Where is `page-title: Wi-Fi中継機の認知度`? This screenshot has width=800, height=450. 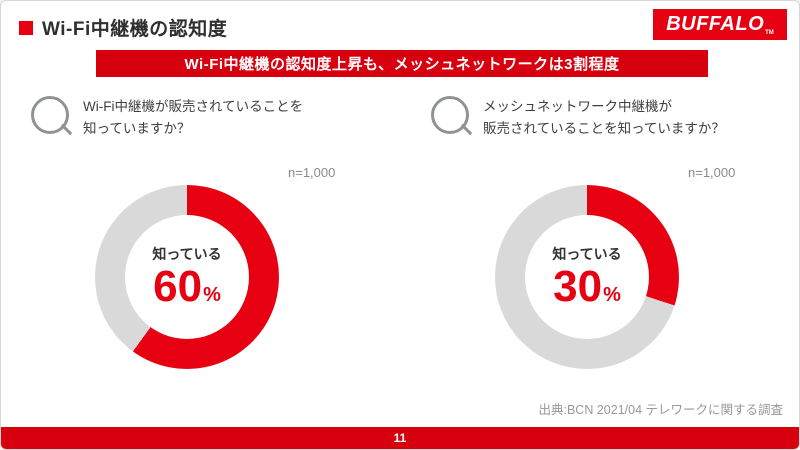 page-title: Wi-Fi中継機の認知度 is located at coordinates (135, 29).